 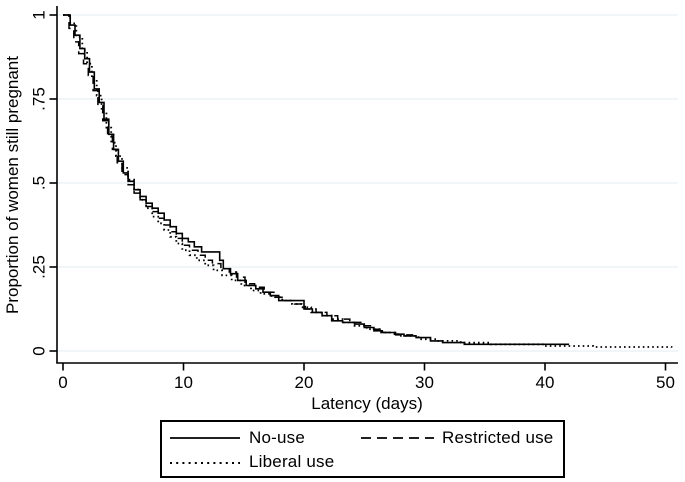 What do you see at coordinates (205, 463) in the screenshot?
I see `legend-swatch-dotted-line` at bounding box center [205, 463].